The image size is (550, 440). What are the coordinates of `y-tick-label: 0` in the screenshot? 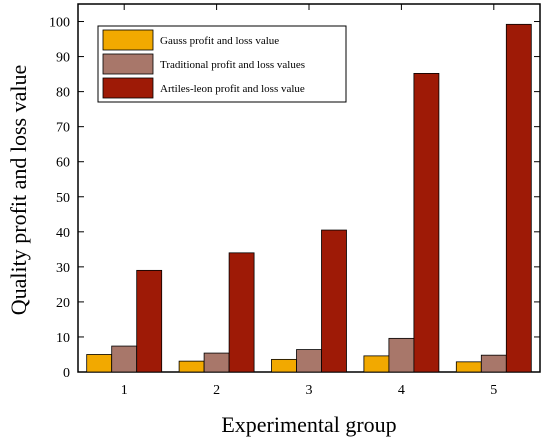 It's located at (66, 373).